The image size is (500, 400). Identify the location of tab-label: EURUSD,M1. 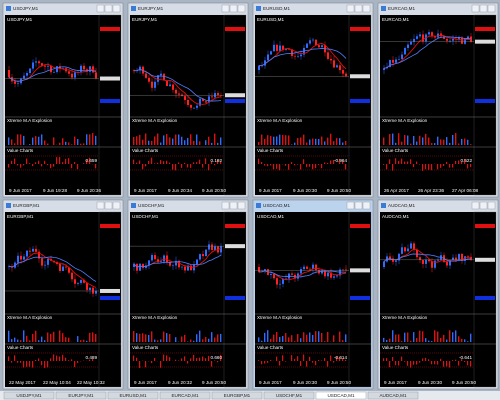
(133, 395).